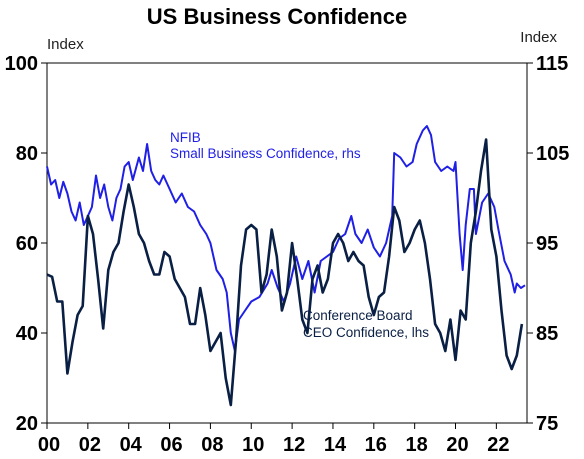 This screenshot has width=584, height=459. I want to click on left-tick-label: 20, so click(27, 424).